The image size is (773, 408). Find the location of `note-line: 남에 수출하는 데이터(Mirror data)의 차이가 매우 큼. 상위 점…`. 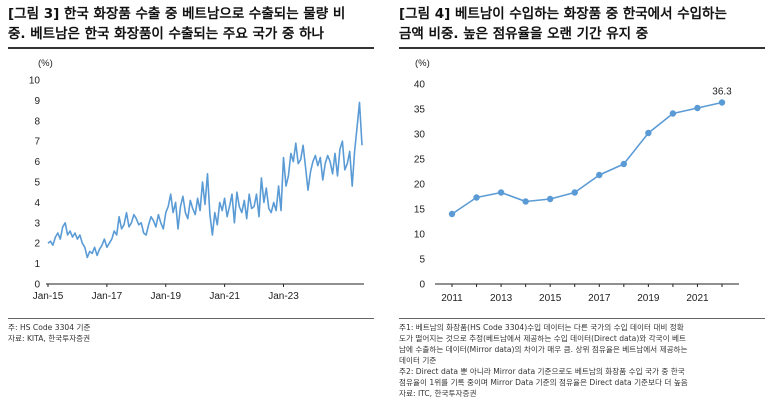

note-line: 남에 수출하는 데이터(Mirror data)의 차이가 매우 큼. 상위 점… is located at coordinates (543, 349).